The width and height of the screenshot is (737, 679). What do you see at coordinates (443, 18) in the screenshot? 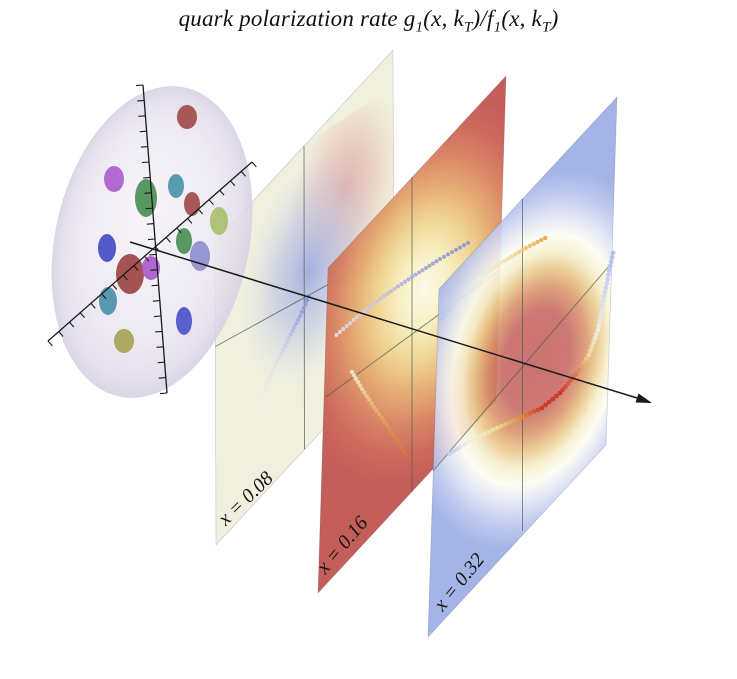
I see `title-args-1: (x, k` at bounding box center [443, 18].